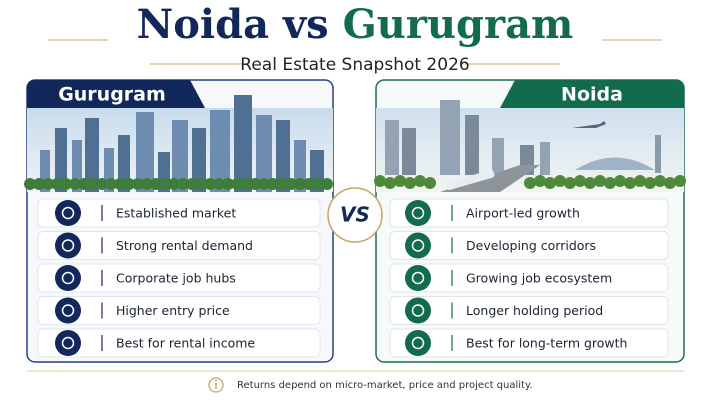 The width and height of the screenshot is (710, 400). Describe the element at coordinates (589, 124) in the screenshot. I see `plane` at that location.